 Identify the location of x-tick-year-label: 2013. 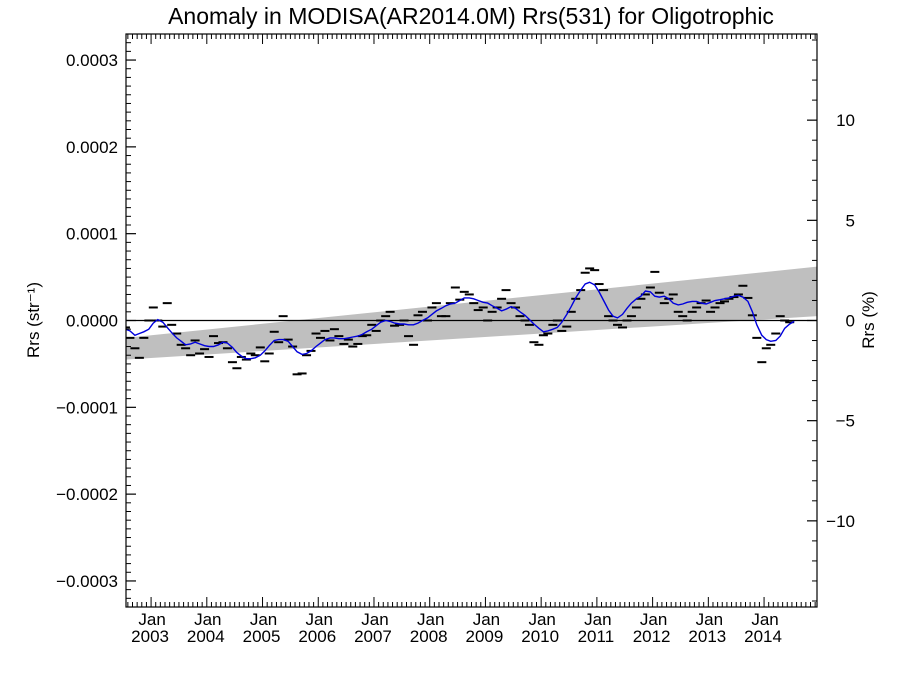
(707, 636).